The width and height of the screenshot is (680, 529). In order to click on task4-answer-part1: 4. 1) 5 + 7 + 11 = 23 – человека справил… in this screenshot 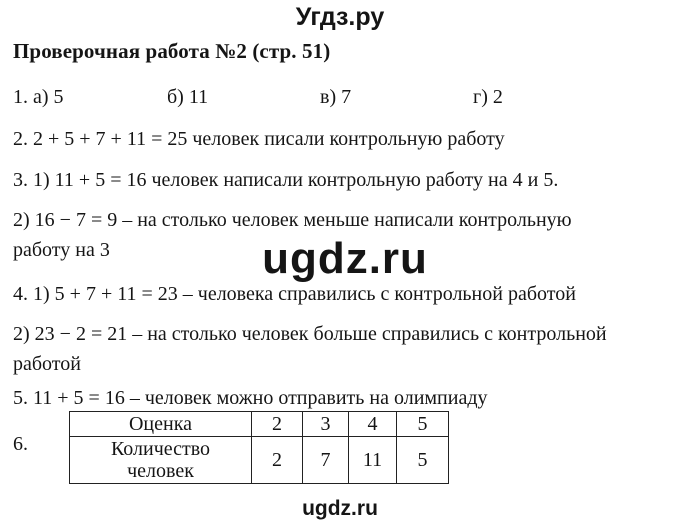, I will do `click(294, 294)`.